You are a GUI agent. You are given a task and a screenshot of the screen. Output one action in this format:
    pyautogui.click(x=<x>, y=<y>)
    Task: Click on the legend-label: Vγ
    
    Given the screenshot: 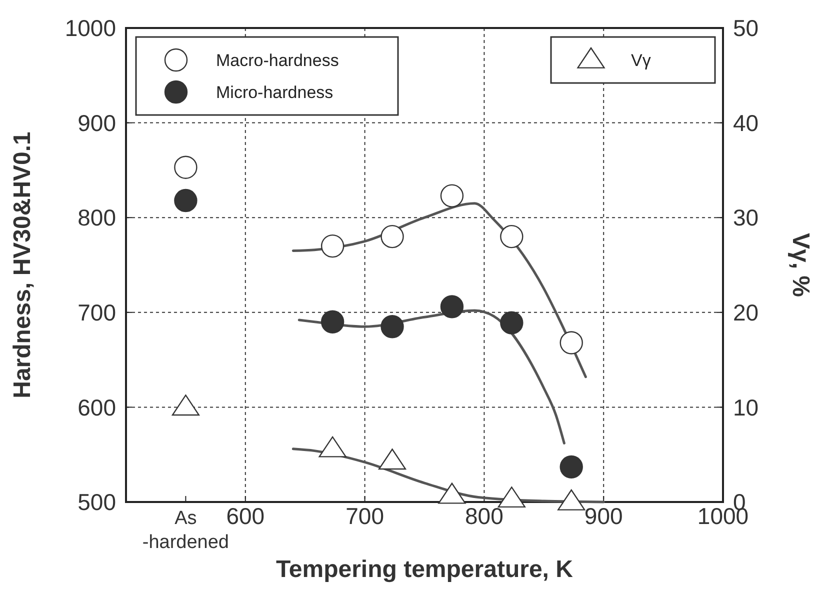 What is the action you would take?
    pyautogui.click(x=641, y=60)
    